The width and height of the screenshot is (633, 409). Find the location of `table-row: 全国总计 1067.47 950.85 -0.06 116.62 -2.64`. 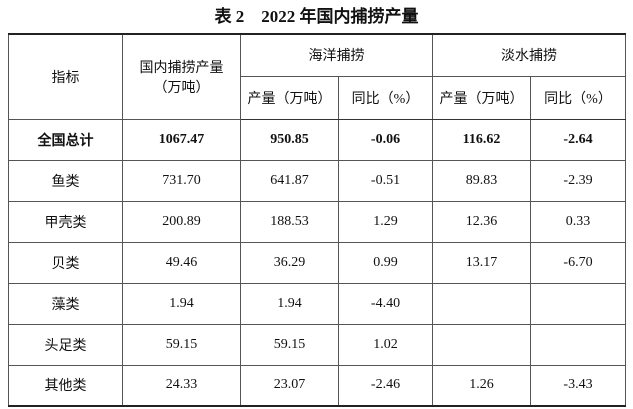

table-row: 全国总计 1067.47 950.85 -0.06 116.62 -2.64 is located at coordinates (317, 139).